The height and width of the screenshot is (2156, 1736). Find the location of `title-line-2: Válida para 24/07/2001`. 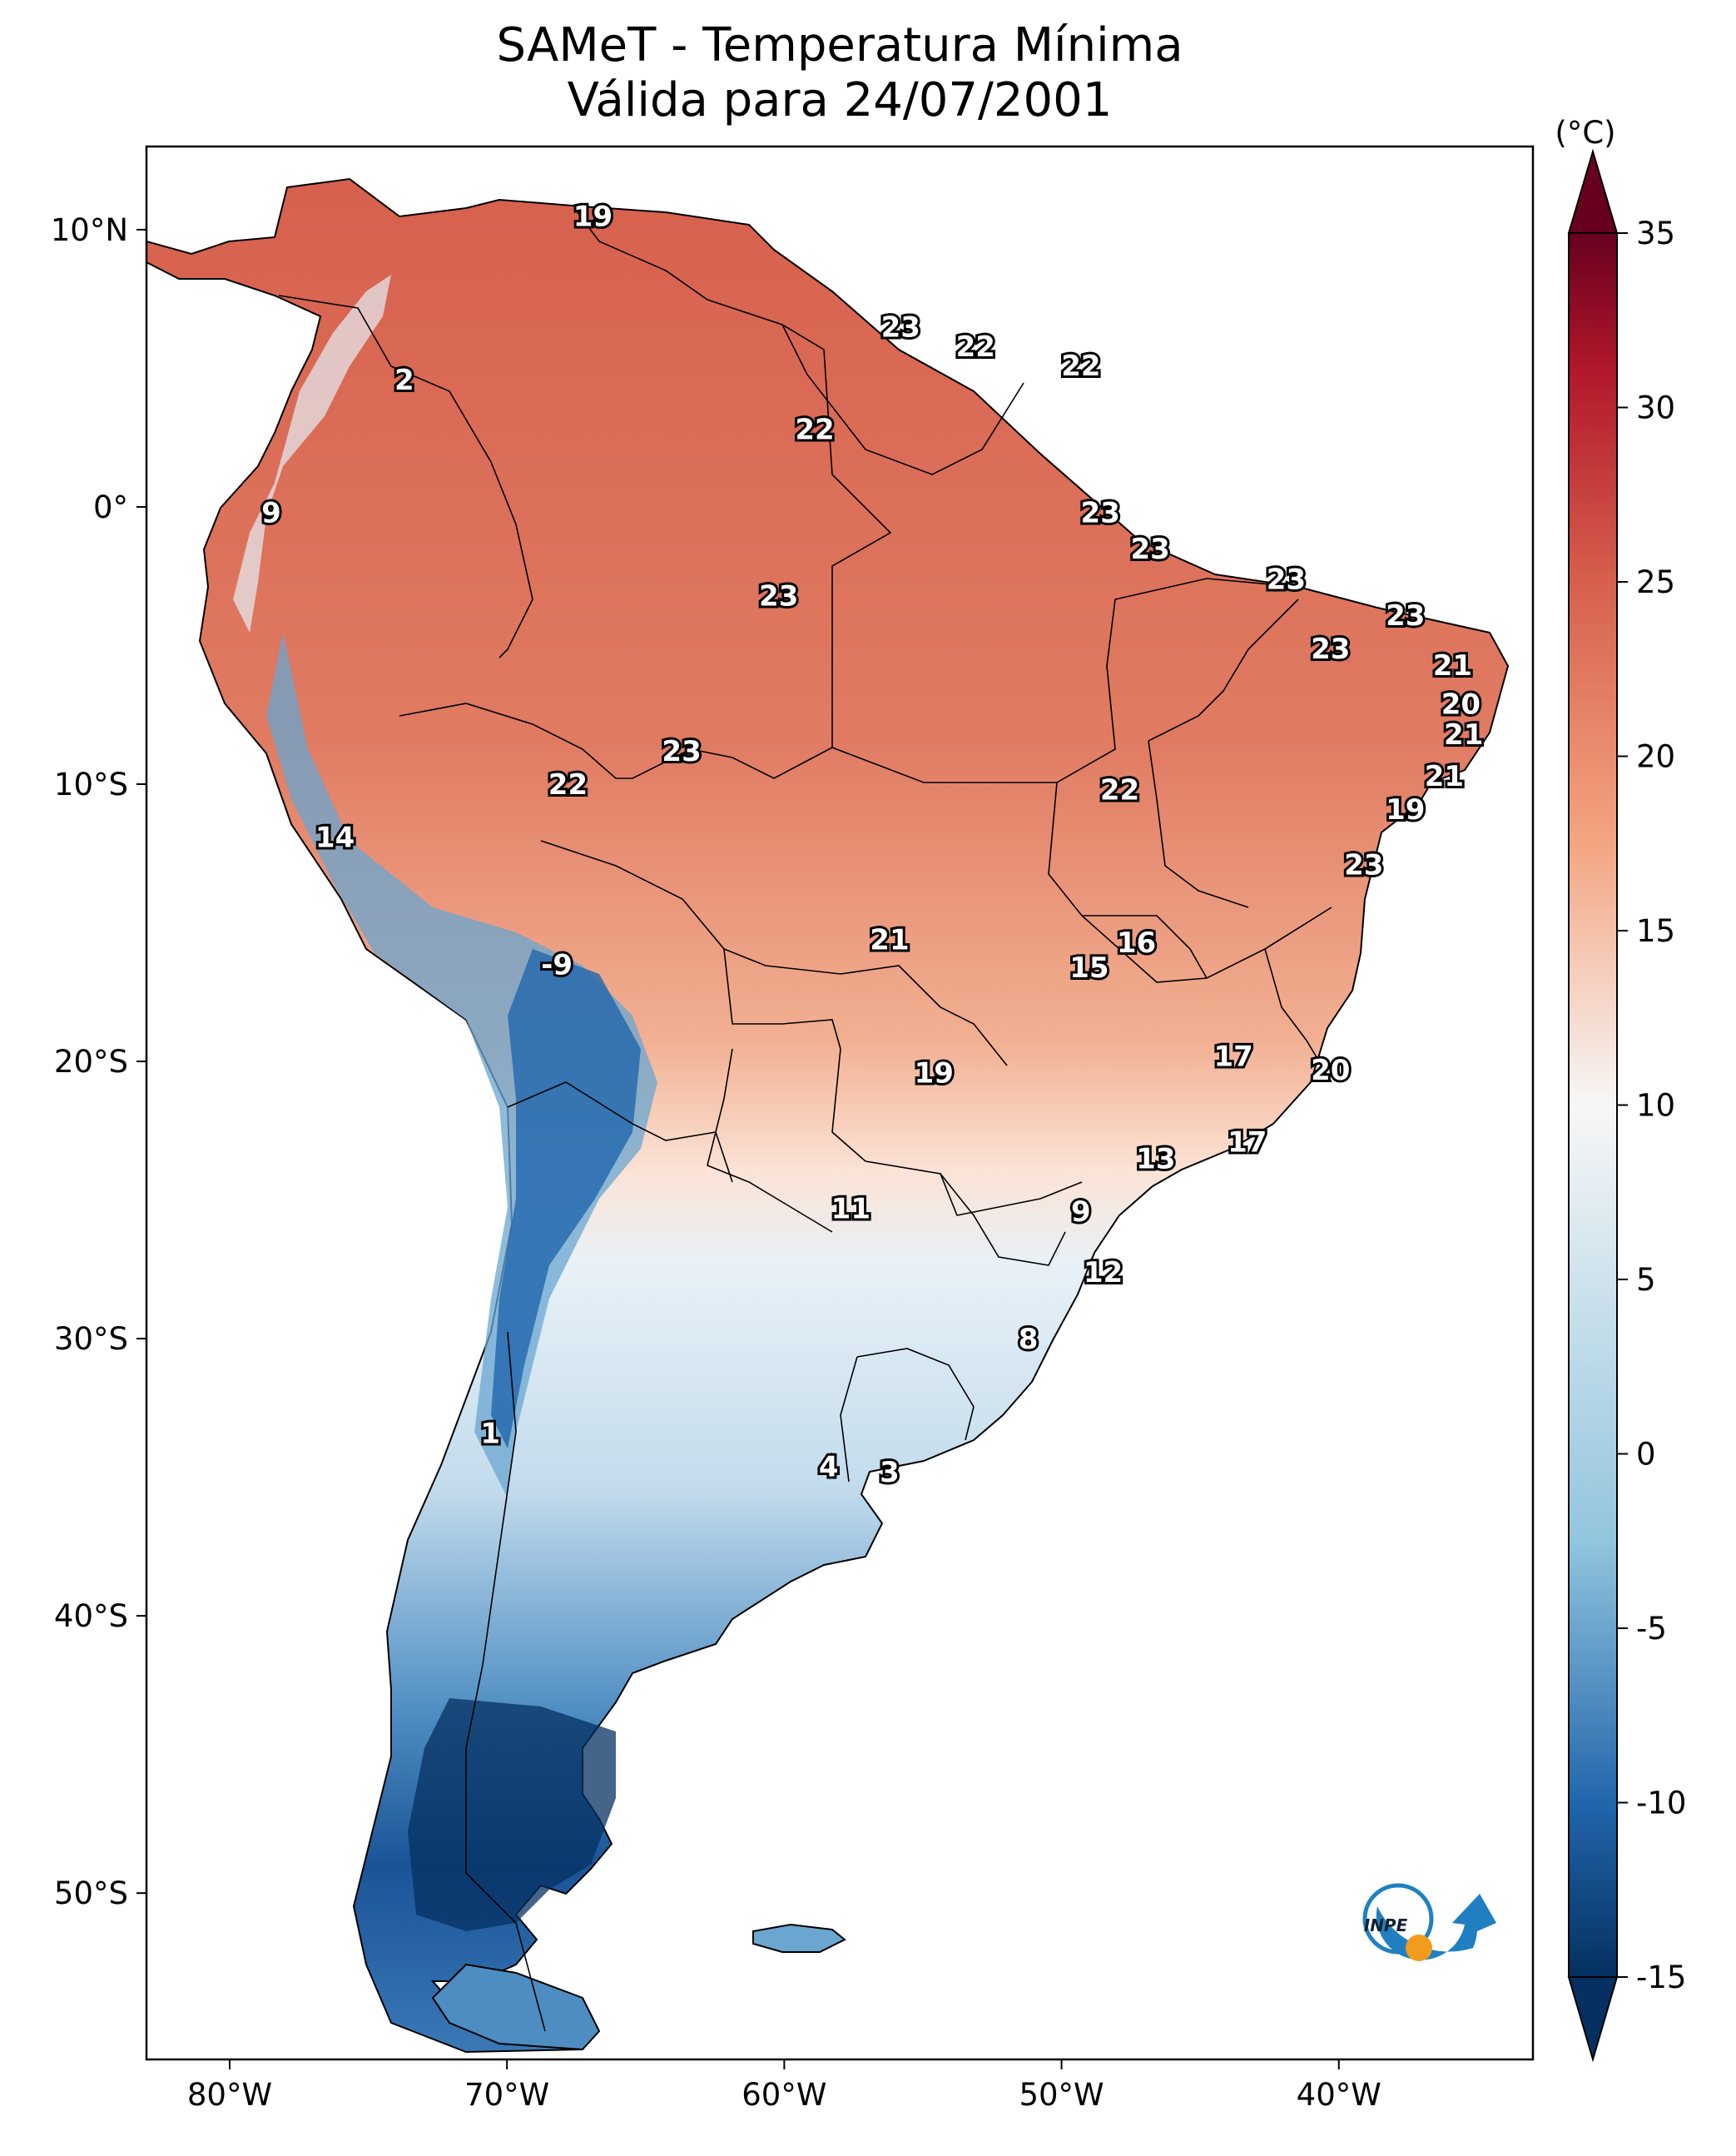

title-line-2: Válida para 24/07/2001 is located at coordinates (840, 100).